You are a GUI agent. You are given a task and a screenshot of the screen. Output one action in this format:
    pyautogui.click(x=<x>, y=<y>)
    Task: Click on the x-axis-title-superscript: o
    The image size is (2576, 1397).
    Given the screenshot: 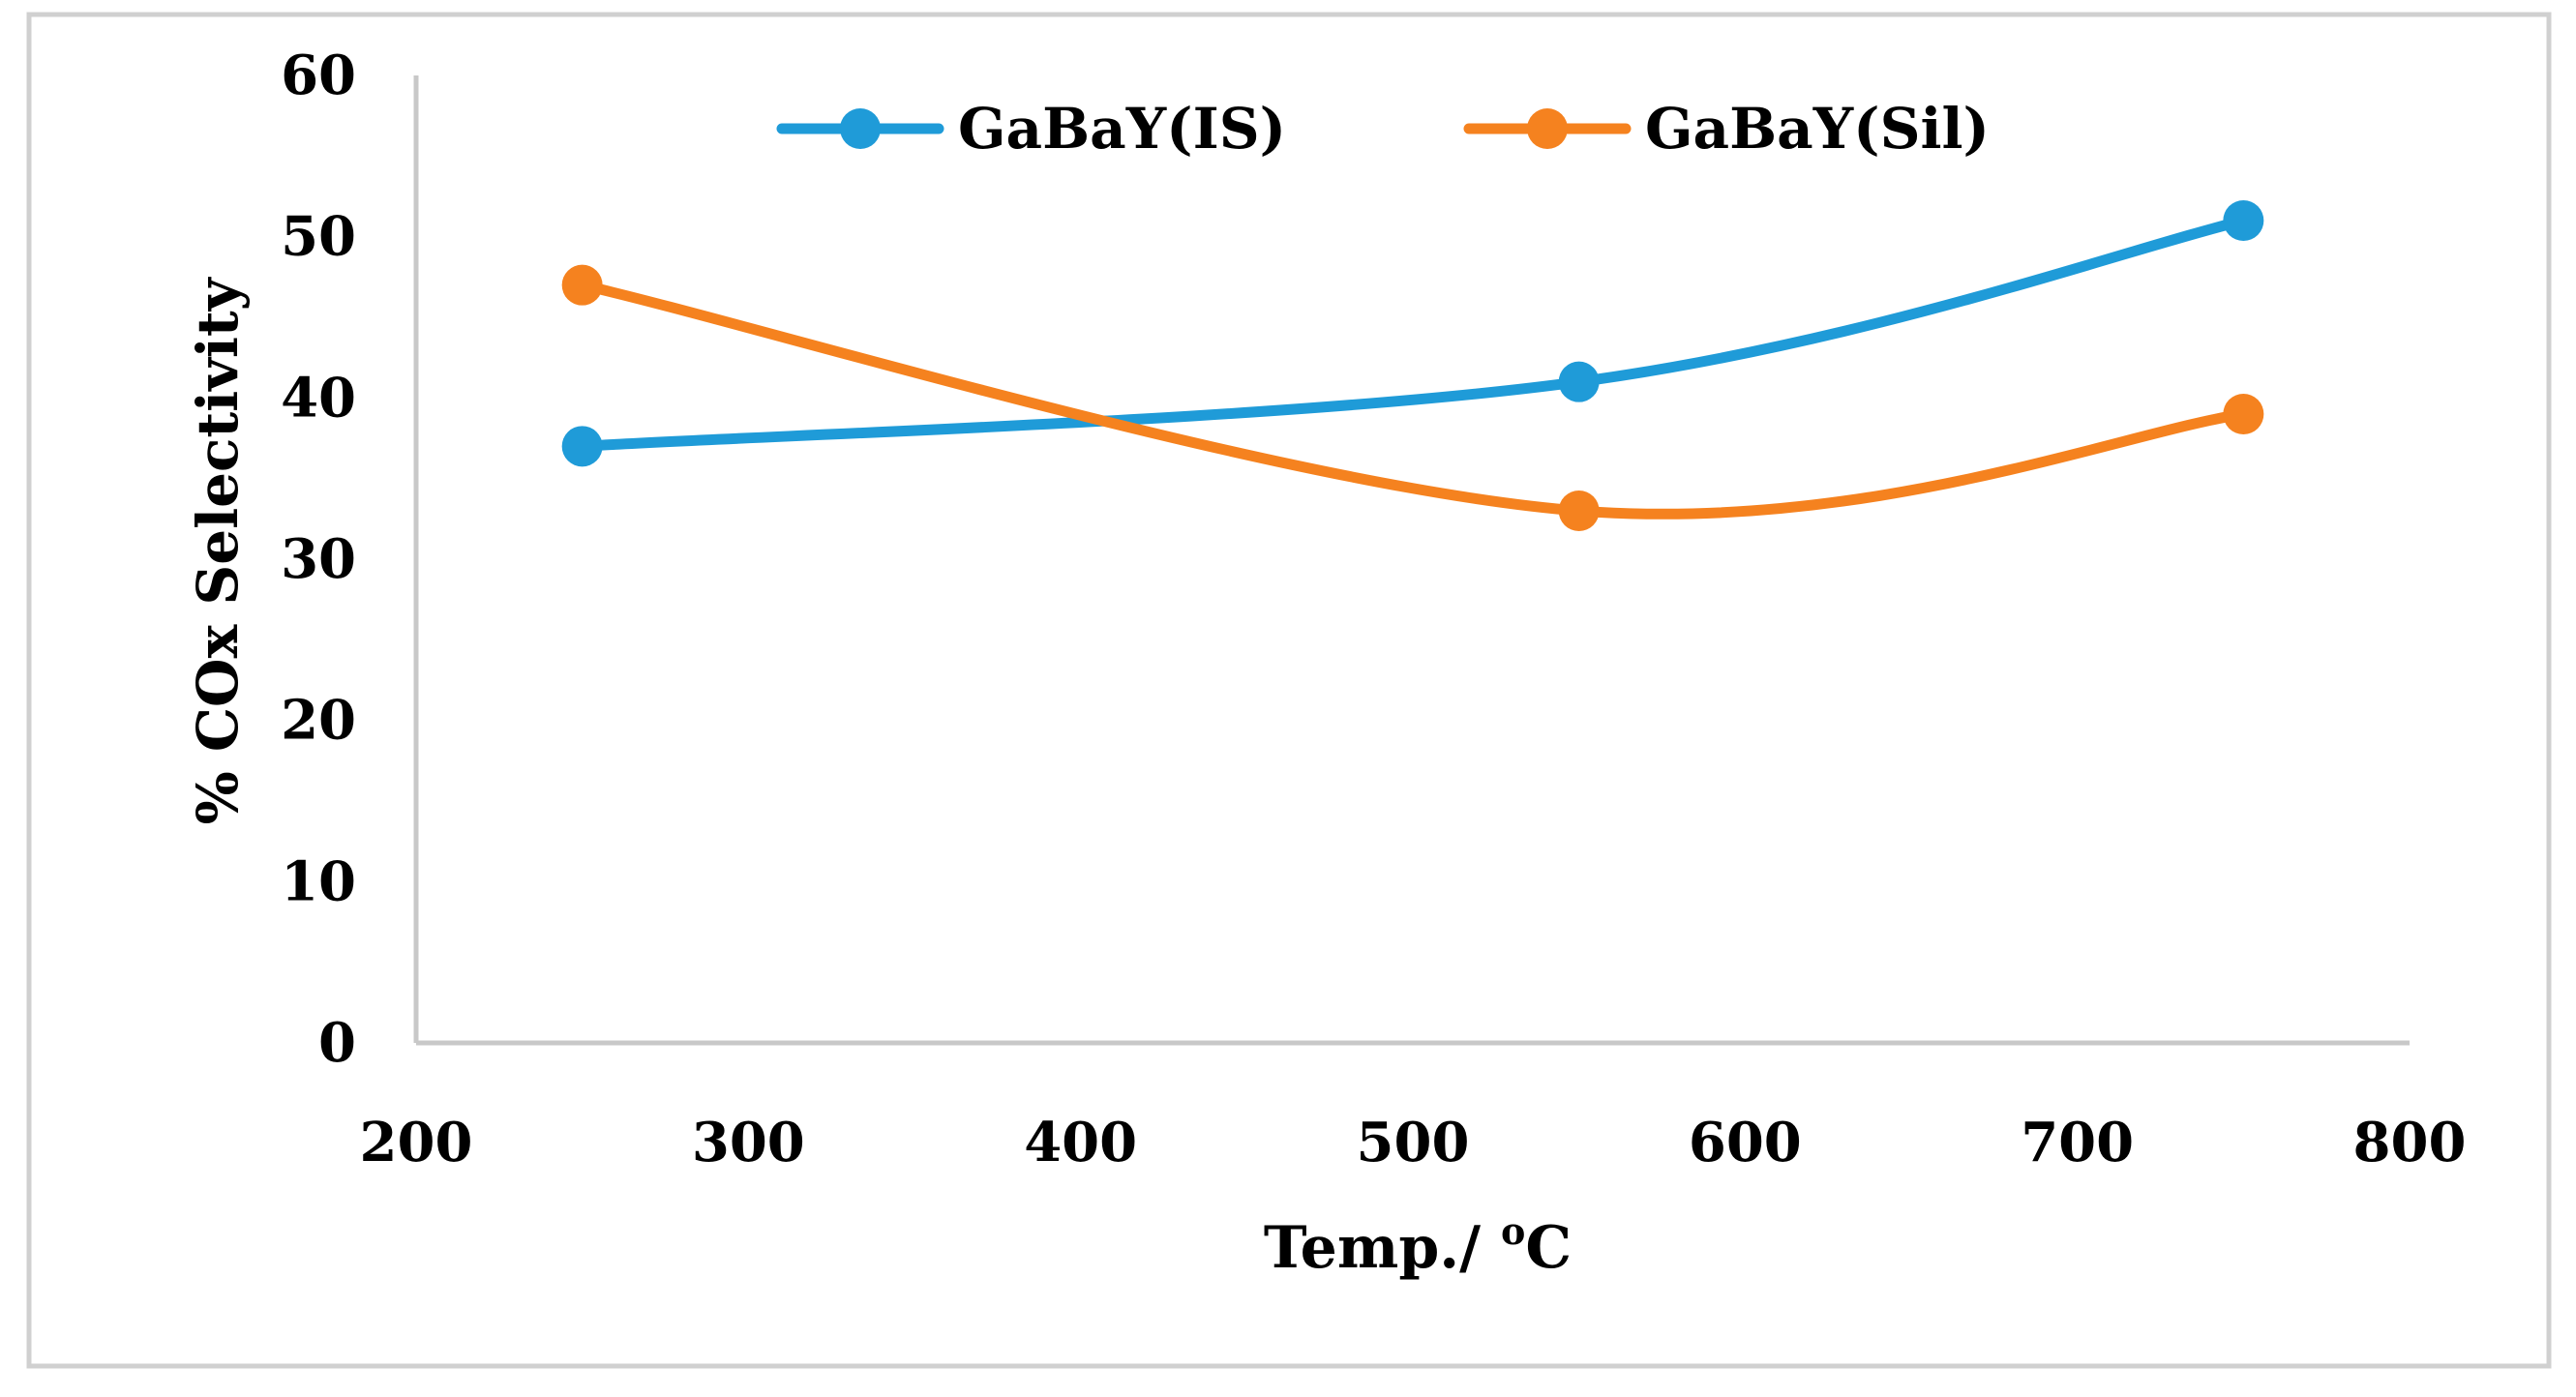 What is the action you would take?
    pyautogui.click(x=1513, y=1231)
    